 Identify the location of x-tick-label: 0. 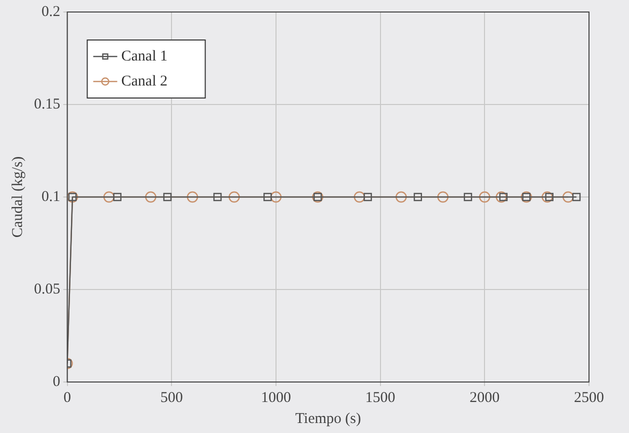
(67, 398).